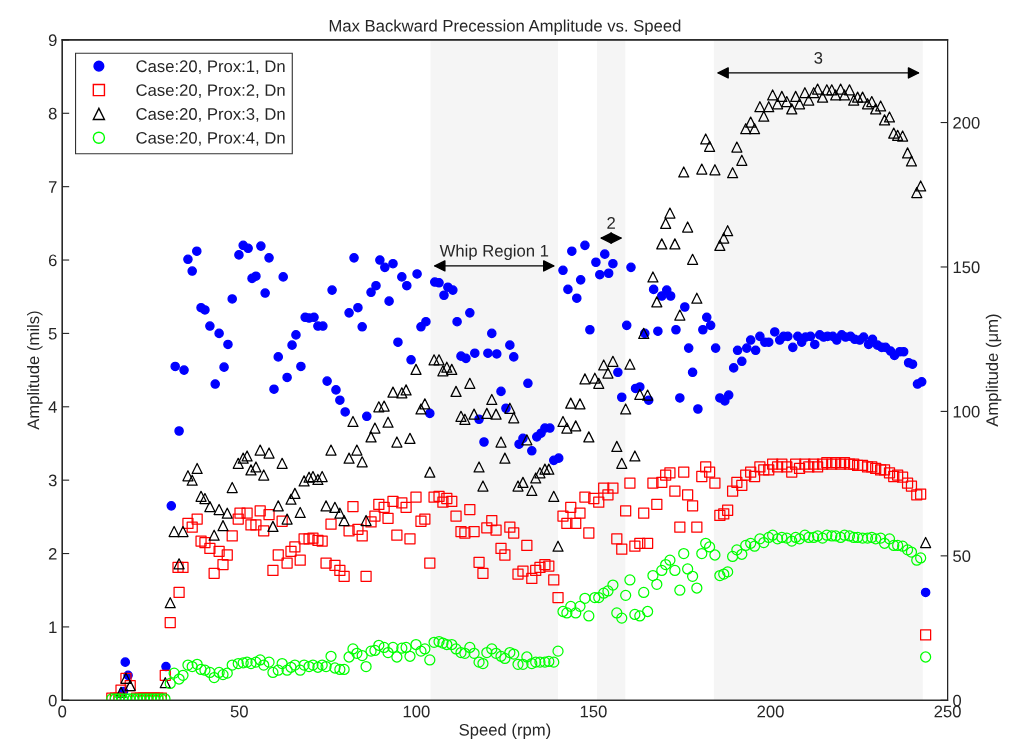  What do you see at coordinates (611, 223) in the screenshot?
I see `band-label: 2` at bounding box center [611, 223].